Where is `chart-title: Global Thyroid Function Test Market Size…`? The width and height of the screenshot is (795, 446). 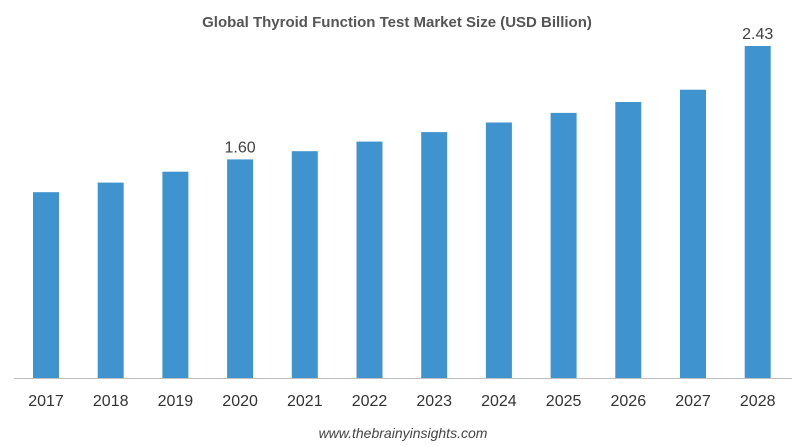
chart-title: Global Thyroid Function Test Market Size… is located at coordinates (397, 22).